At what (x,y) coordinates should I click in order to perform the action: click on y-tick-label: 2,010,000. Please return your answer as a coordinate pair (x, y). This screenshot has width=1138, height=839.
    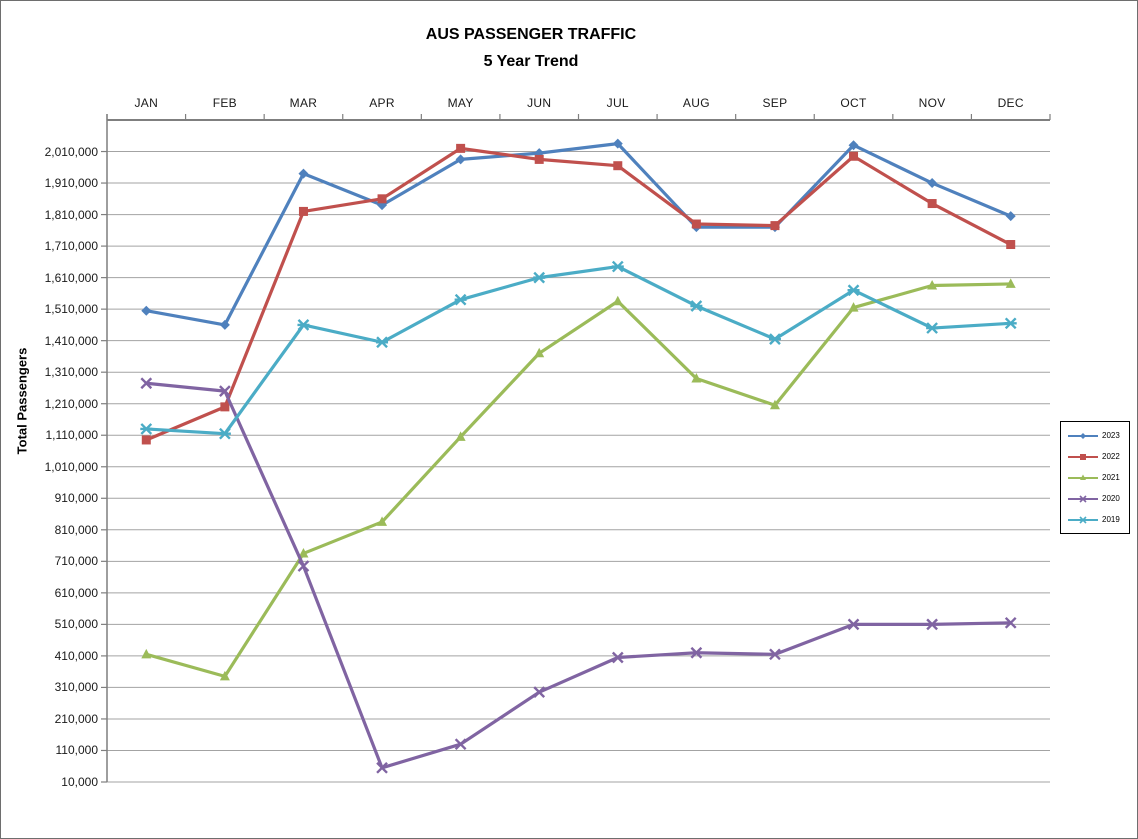
    Looking at the image, I should click on (71, 151).